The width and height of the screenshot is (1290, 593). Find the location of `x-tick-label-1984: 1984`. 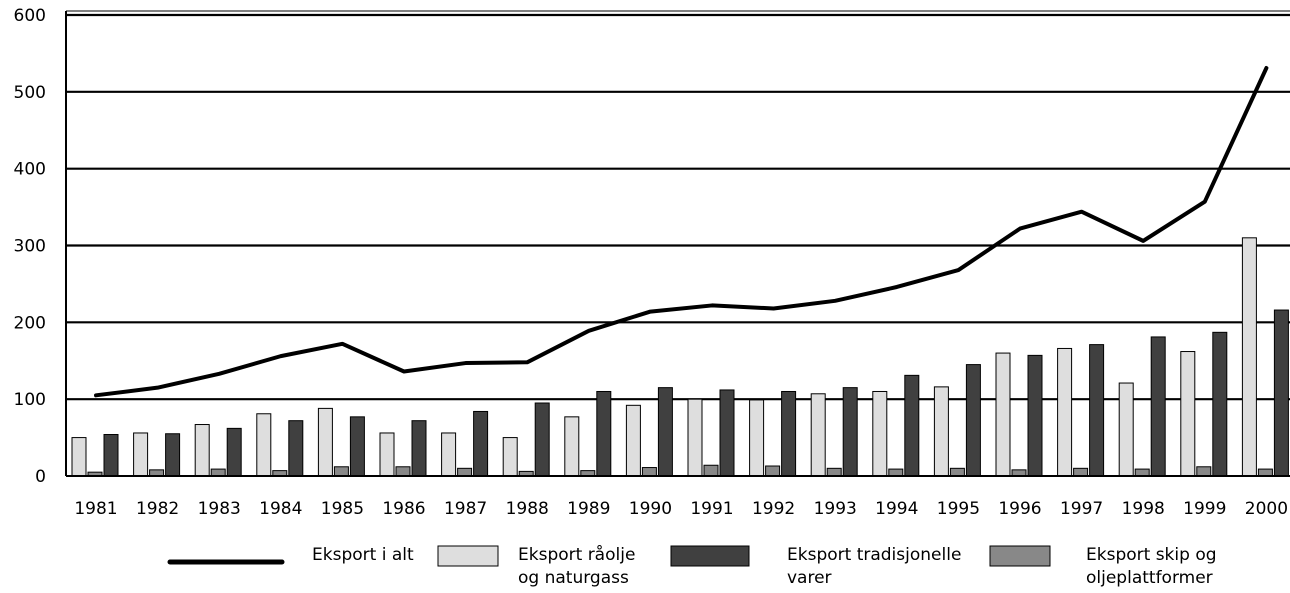

x-tick-label-1984: 1984 is located at coordinates (280, 509).